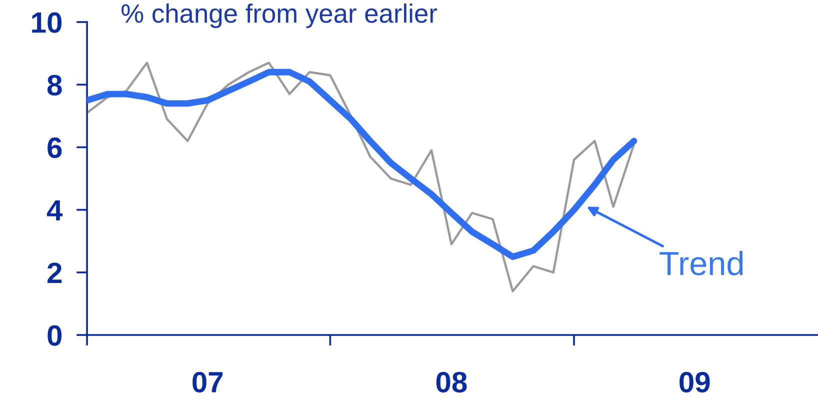  What do you see at coordinates (279, 15) in the screenshot?
I see `chart-title: % change from year earlier` at bounding box center [279, 15].